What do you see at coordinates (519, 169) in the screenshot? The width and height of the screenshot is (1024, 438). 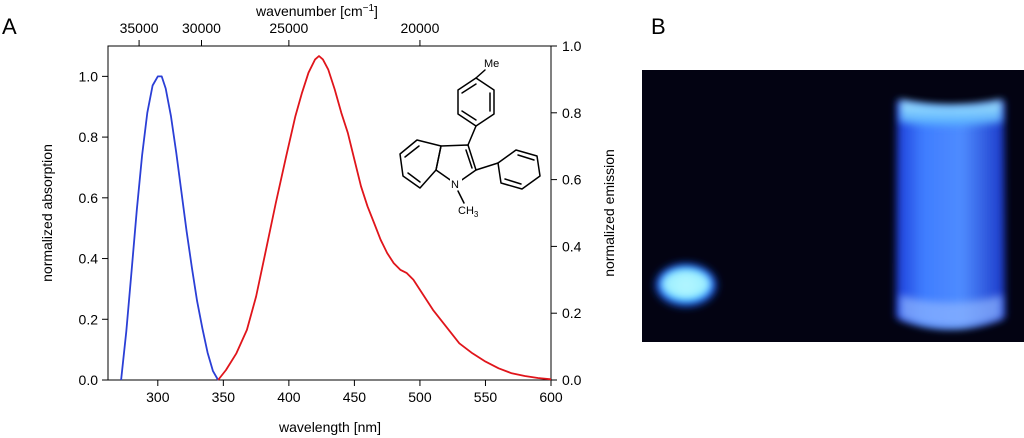 I see `phenyl-ring` at bounding box center [519, 169].